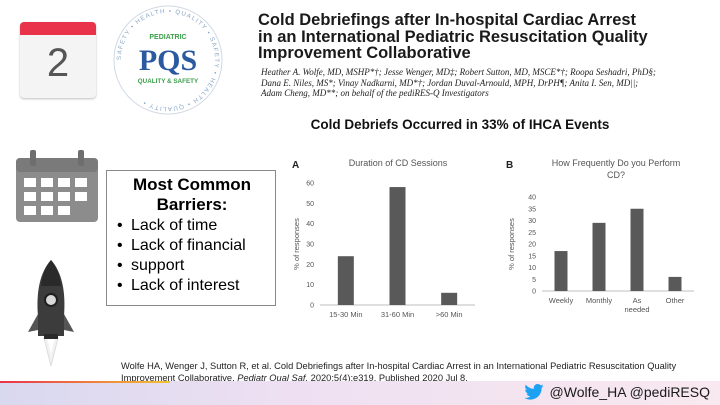 The image size is (720, 405). What do you see at coordinates (364, 53) in the screenshot?
I see `paper-title-line: Improvement Collaborative` at bounding box center [364, 53].